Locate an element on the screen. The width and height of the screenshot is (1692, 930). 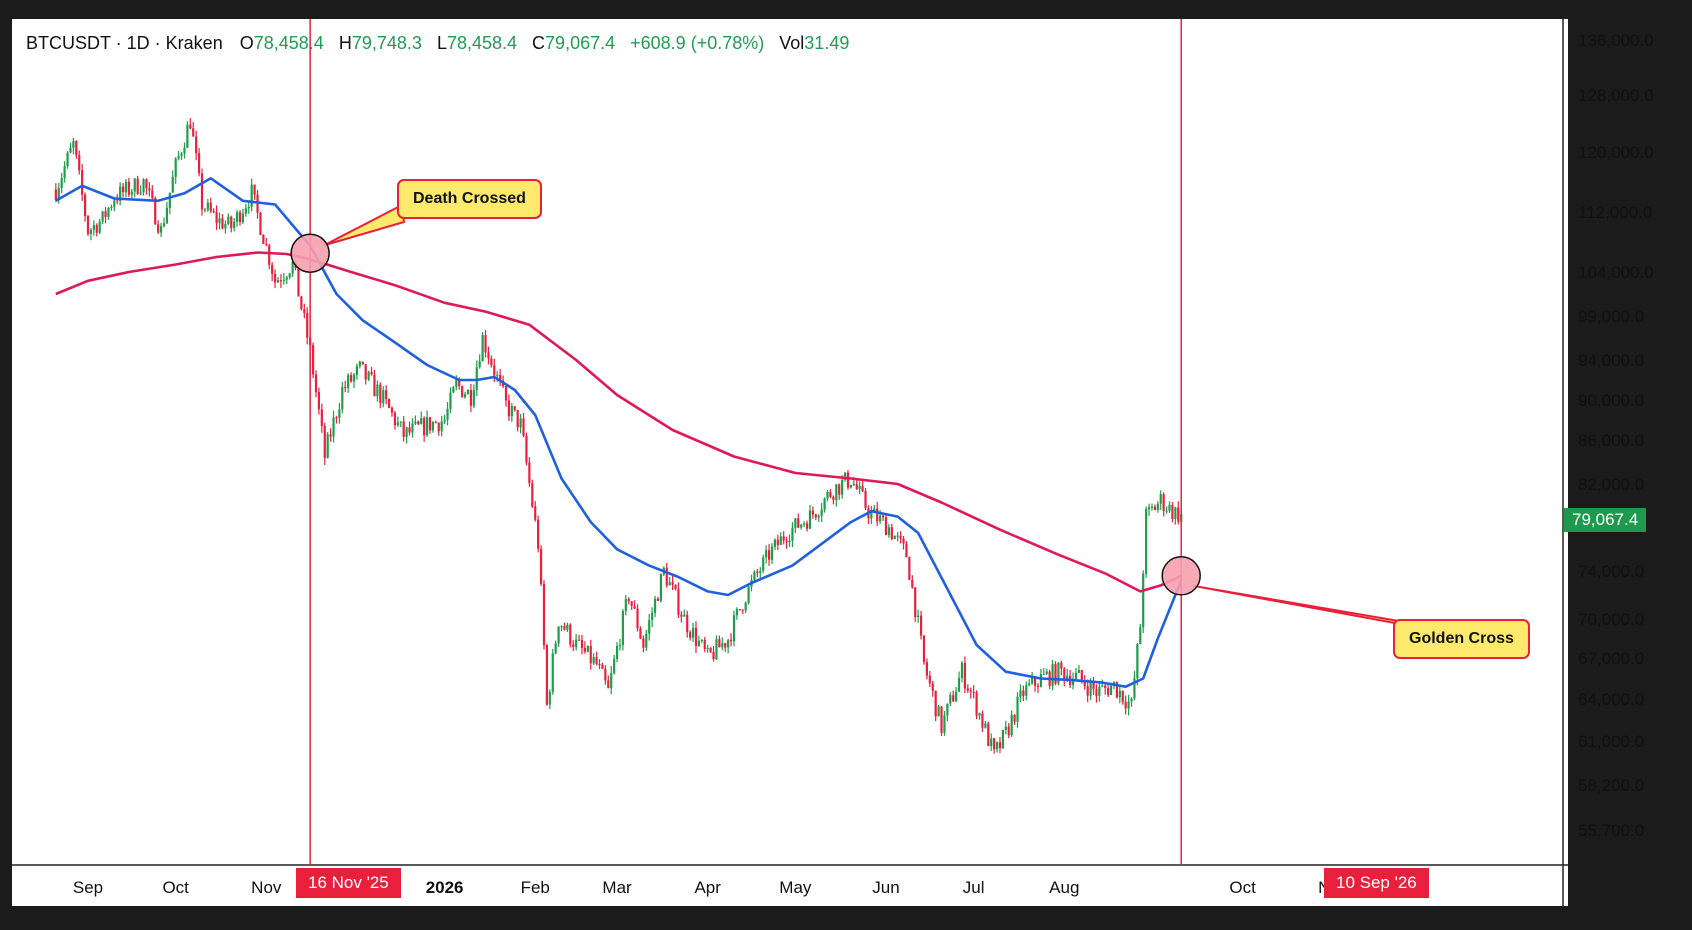
change-value: +608.9 (+0.78%) is located at coordinates (697, 43).